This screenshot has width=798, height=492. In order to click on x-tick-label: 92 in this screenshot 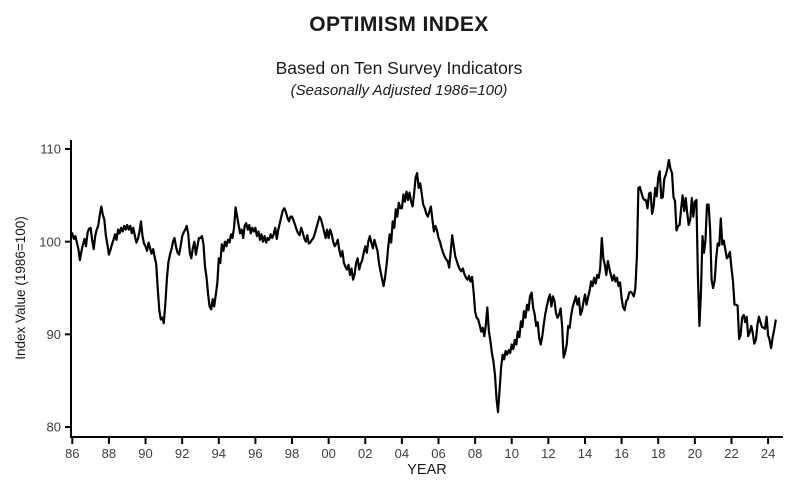, I will do `click(182, 453)`.